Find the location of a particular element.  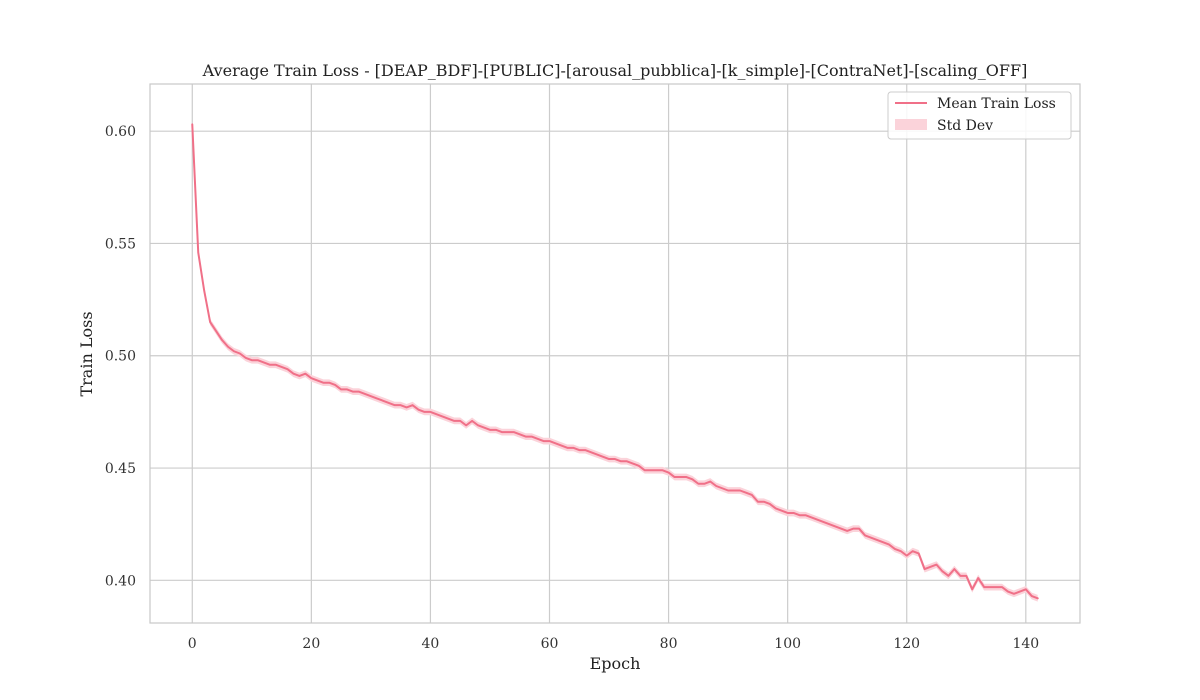

x-tick-label: 0 is located at coordinates (192, 644).